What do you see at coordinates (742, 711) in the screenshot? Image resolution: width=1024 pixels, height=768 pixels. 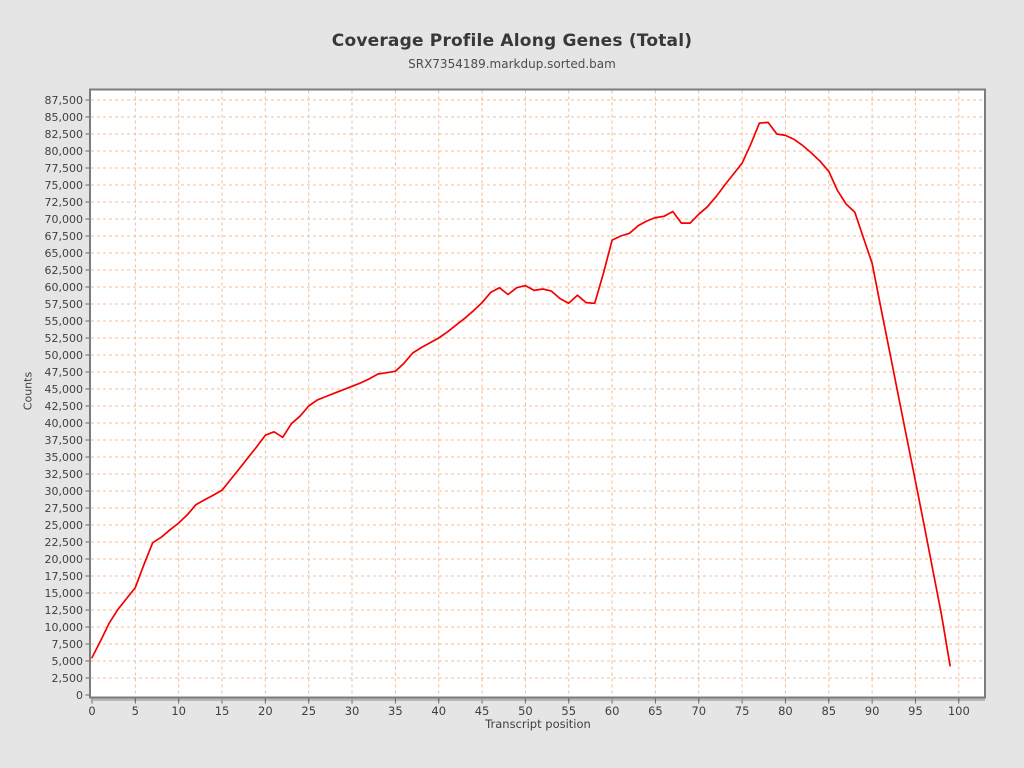 I see `x-tick-label: 75` at bounding box center [742, 711].